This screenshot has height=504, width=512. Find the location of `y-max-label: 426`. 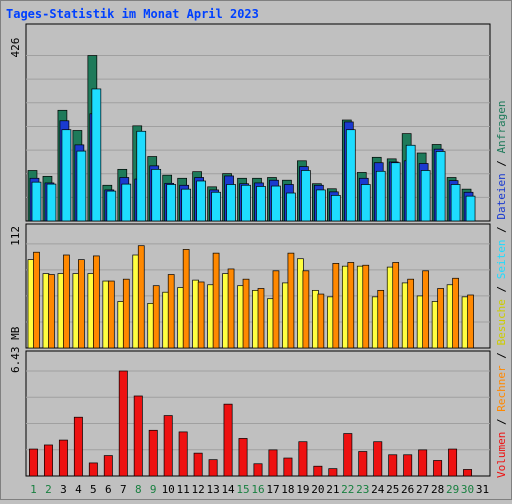

y-max-label: 426 is located at coordinates (15, 48).